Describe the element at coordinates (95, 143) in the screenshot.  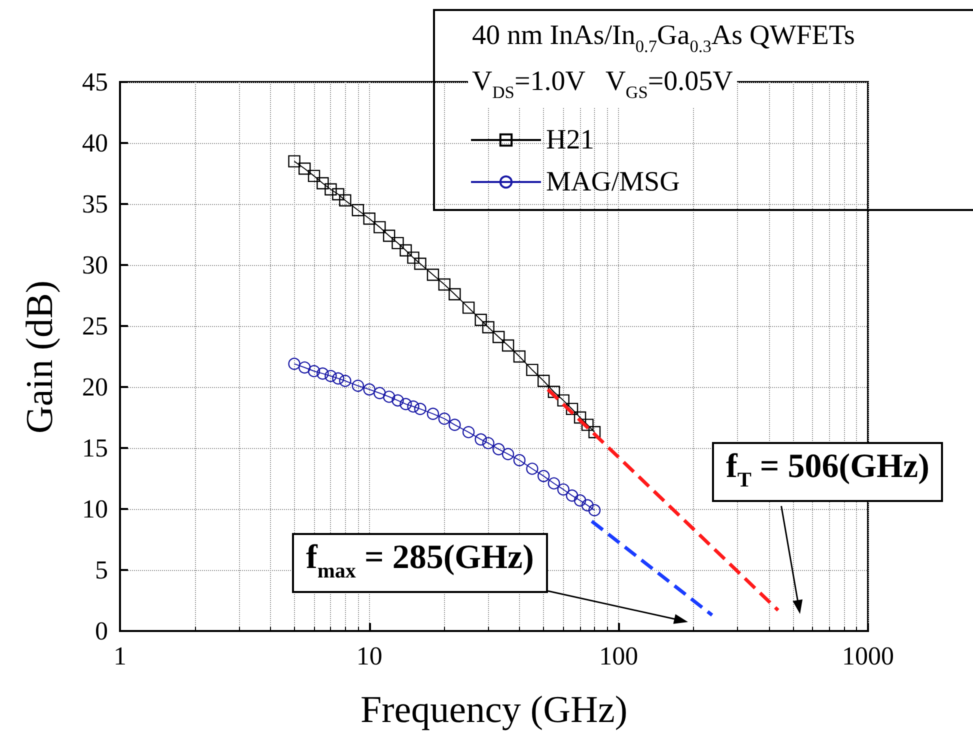
I see `y-tick-label: 40` at that location.